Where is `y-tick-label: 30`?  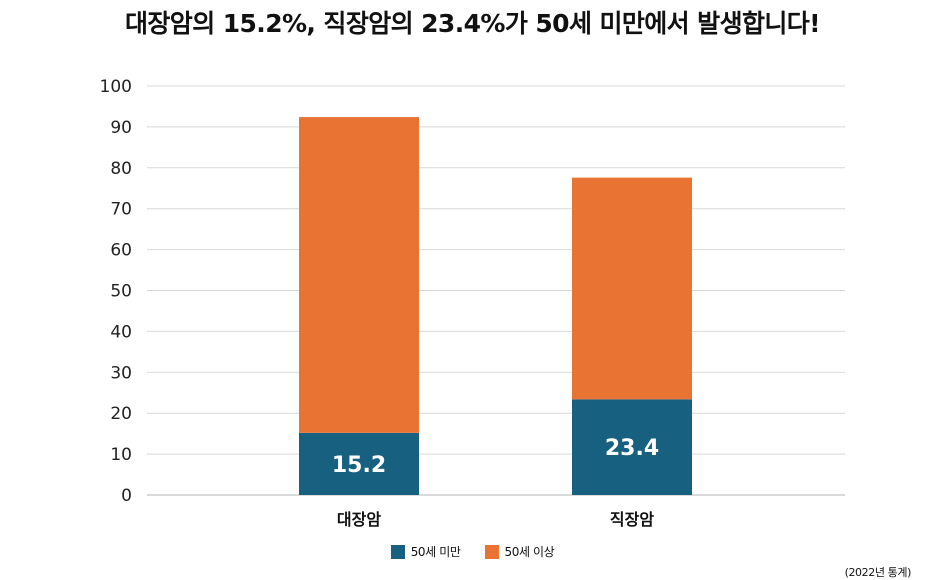 y-tick-label: 30 is located at coordinates (121, 373).